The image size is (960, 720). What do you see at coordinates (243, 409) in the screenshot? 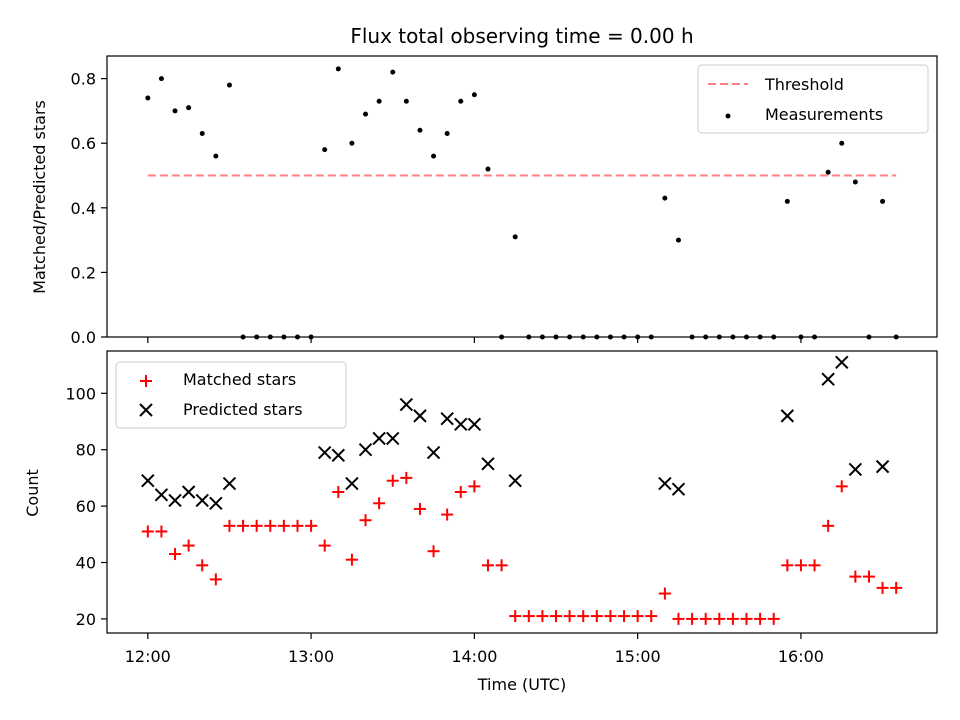
I see `legend-predicted-label: Predicted stars` at bounding box center [243, 409].